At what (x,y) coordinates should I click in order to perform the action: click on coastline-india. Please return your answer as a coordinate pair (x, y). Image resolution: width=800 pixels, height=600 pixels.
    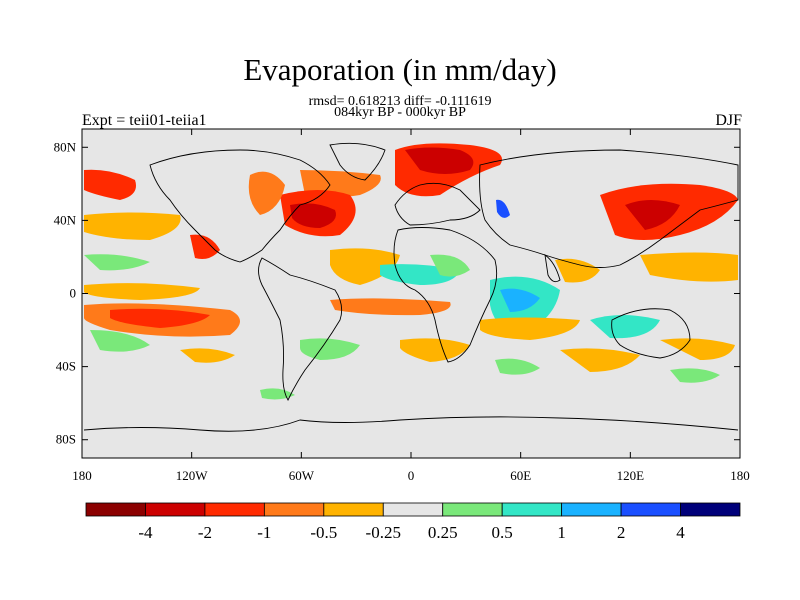
    Looking at the image, I should click on (552, 268).